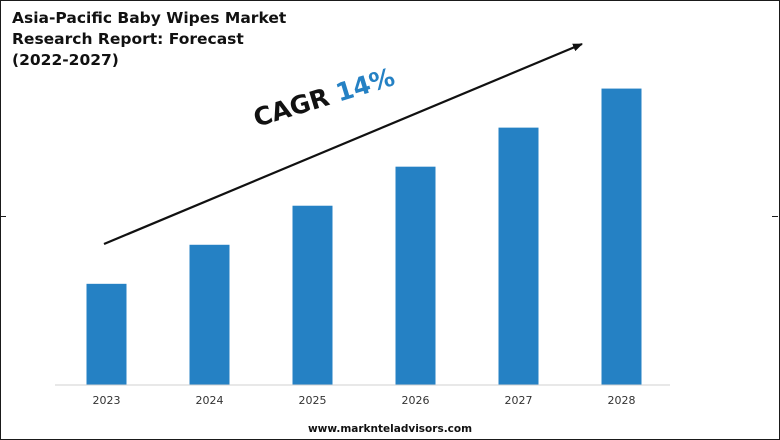 The width and height of the screenshot is (780, 440). What do you see at coordinates (415, 275) in the screenshot?
I see `bar-2026` at bounding box center [415, 275].